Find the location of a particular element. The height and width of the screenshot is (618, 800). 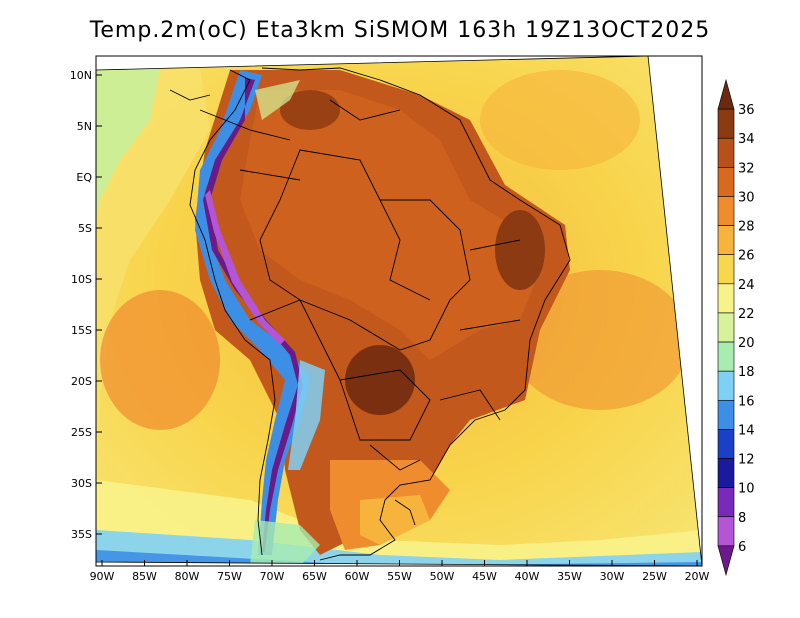

colorbar-label: 18 is located at coordinates (746, 372).